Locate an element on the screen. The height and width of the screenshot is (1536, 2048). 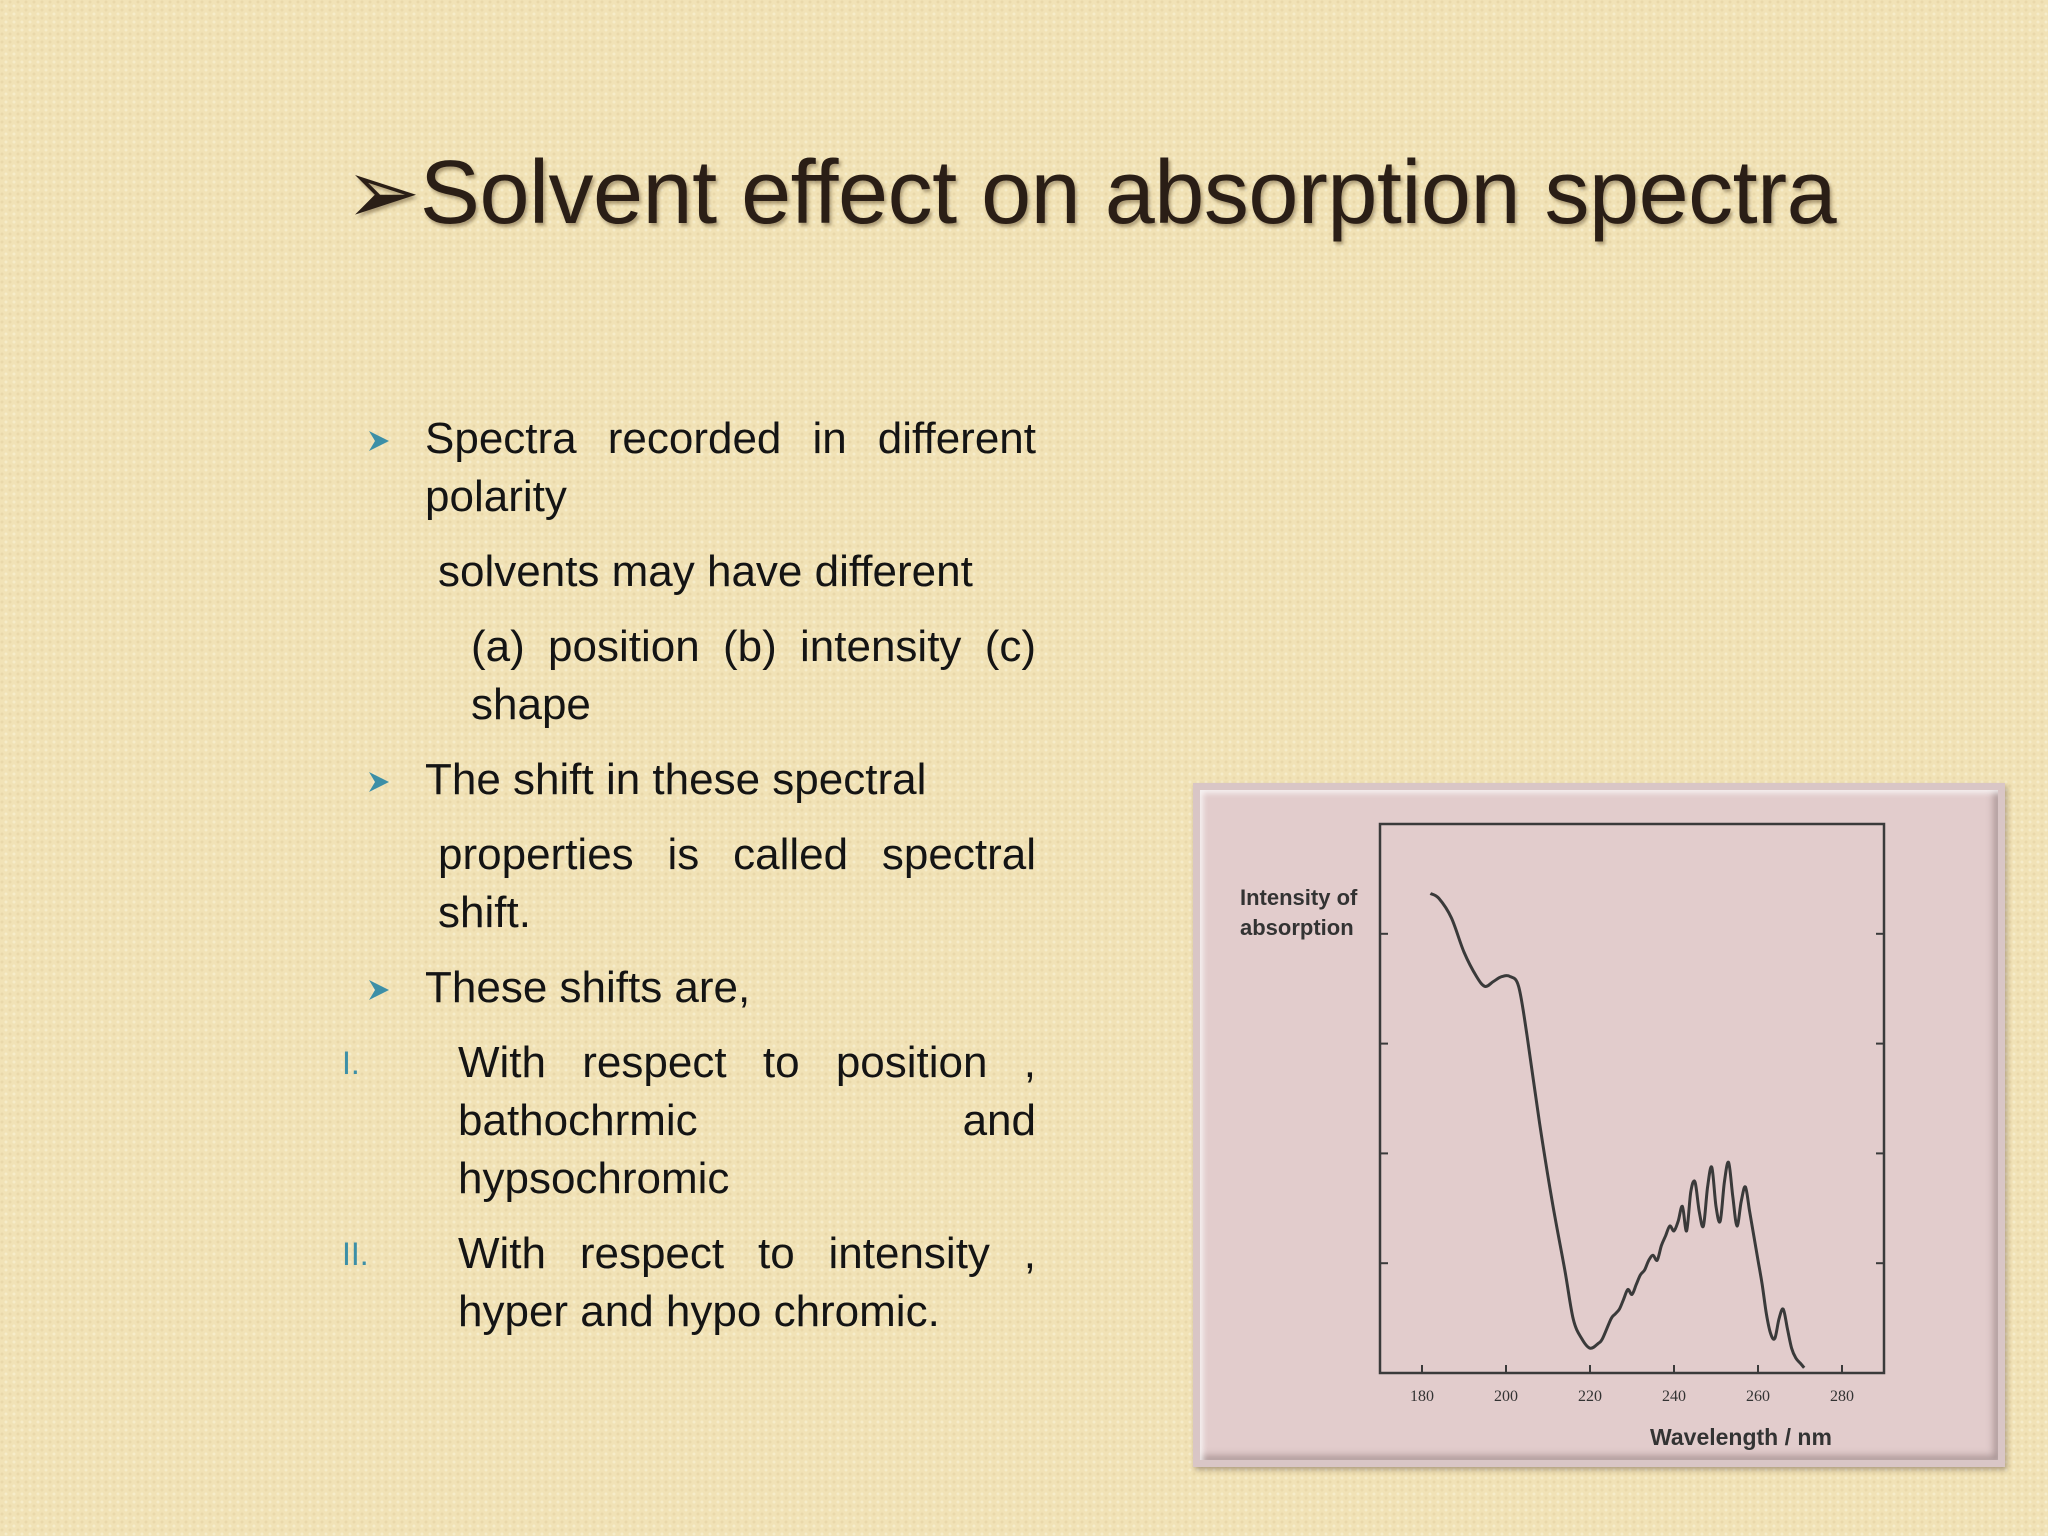
bullet-continuation: (a) position (b) intensity (c) shape is located at coordinates (683, 676).